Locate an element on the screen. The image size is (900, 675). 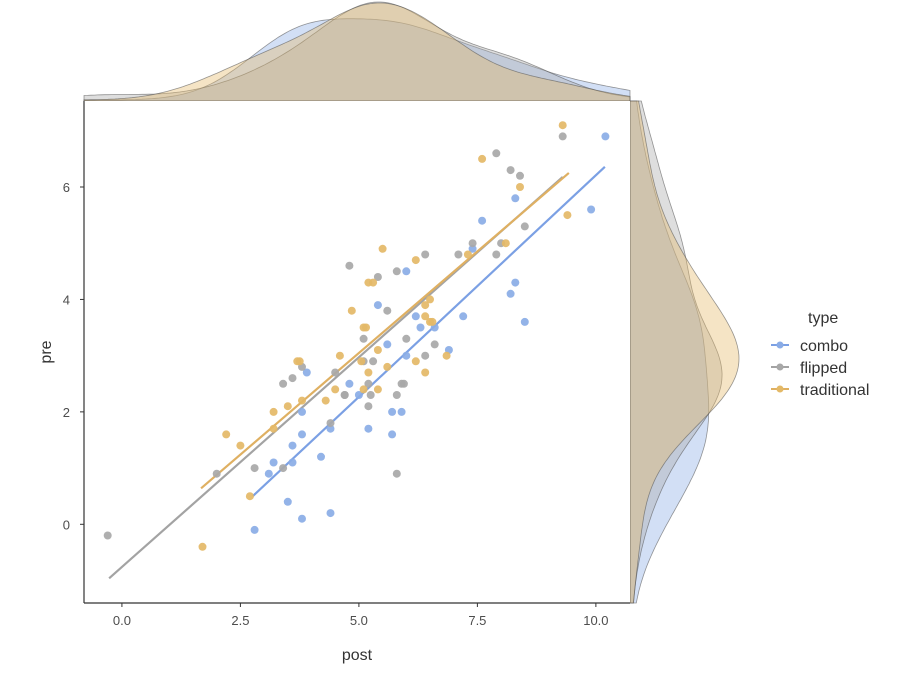
legend-label: traditional is located at coordinates (834, 390).